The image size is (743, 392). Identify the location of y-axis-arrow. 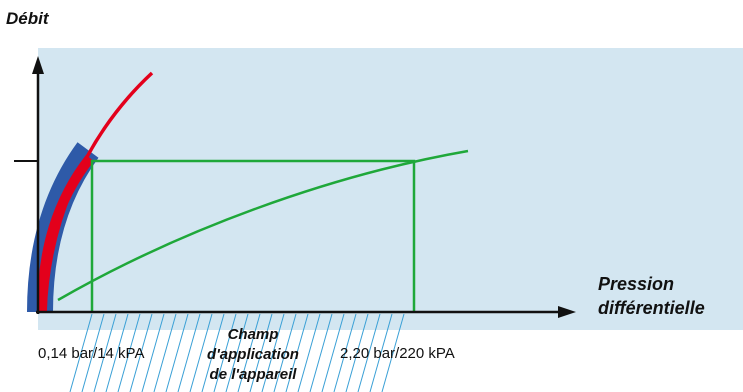
(38, 65).